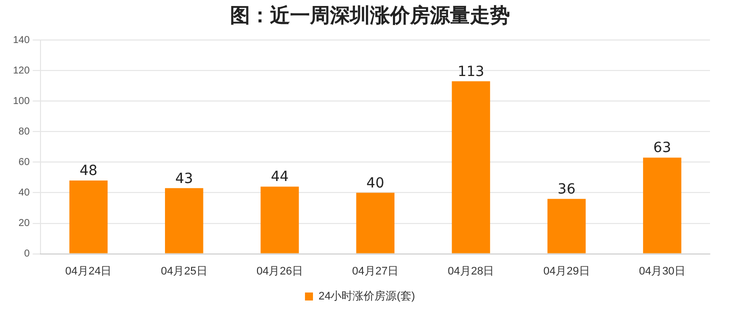 The image size is (740, 312). I want to click on y-tick-label: 20, so click(24, 224).